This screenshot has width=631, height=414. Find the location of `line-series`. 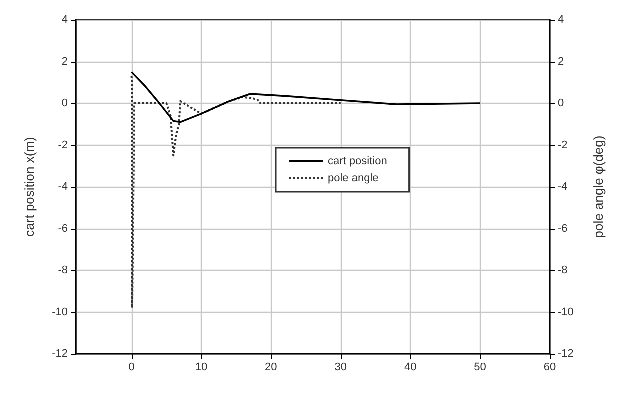

line-series is located at coordinates (306, 97).